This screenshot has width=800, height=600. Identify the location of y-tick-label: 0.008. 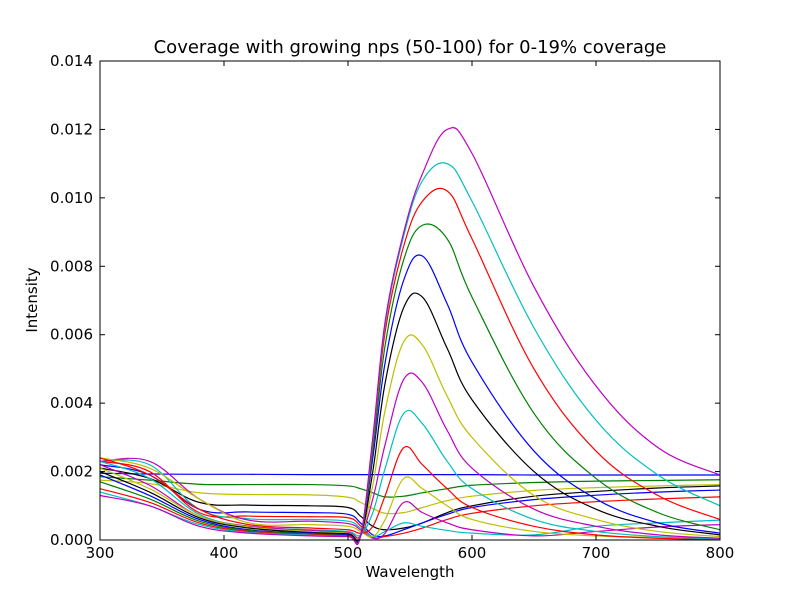
(71, 266).